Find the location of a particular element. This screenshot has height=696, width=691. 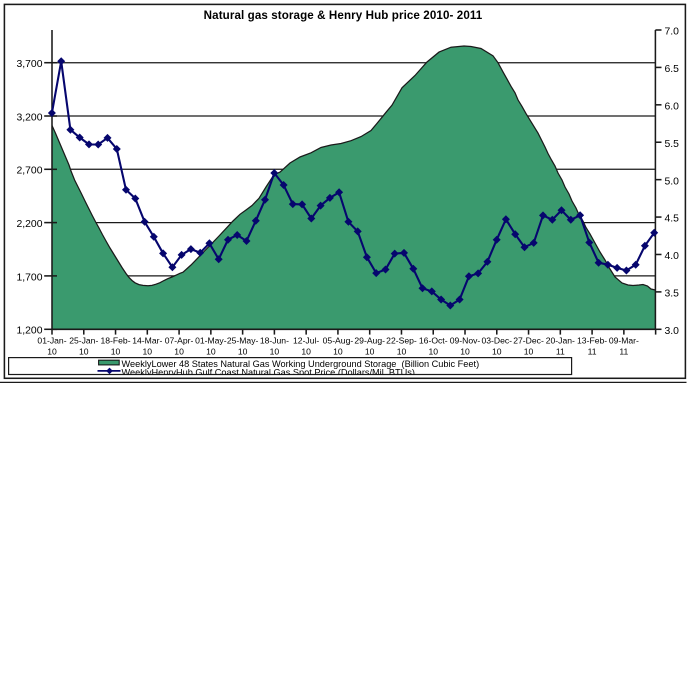

svg-text: 2,200 is located at coordinates (29, 224).